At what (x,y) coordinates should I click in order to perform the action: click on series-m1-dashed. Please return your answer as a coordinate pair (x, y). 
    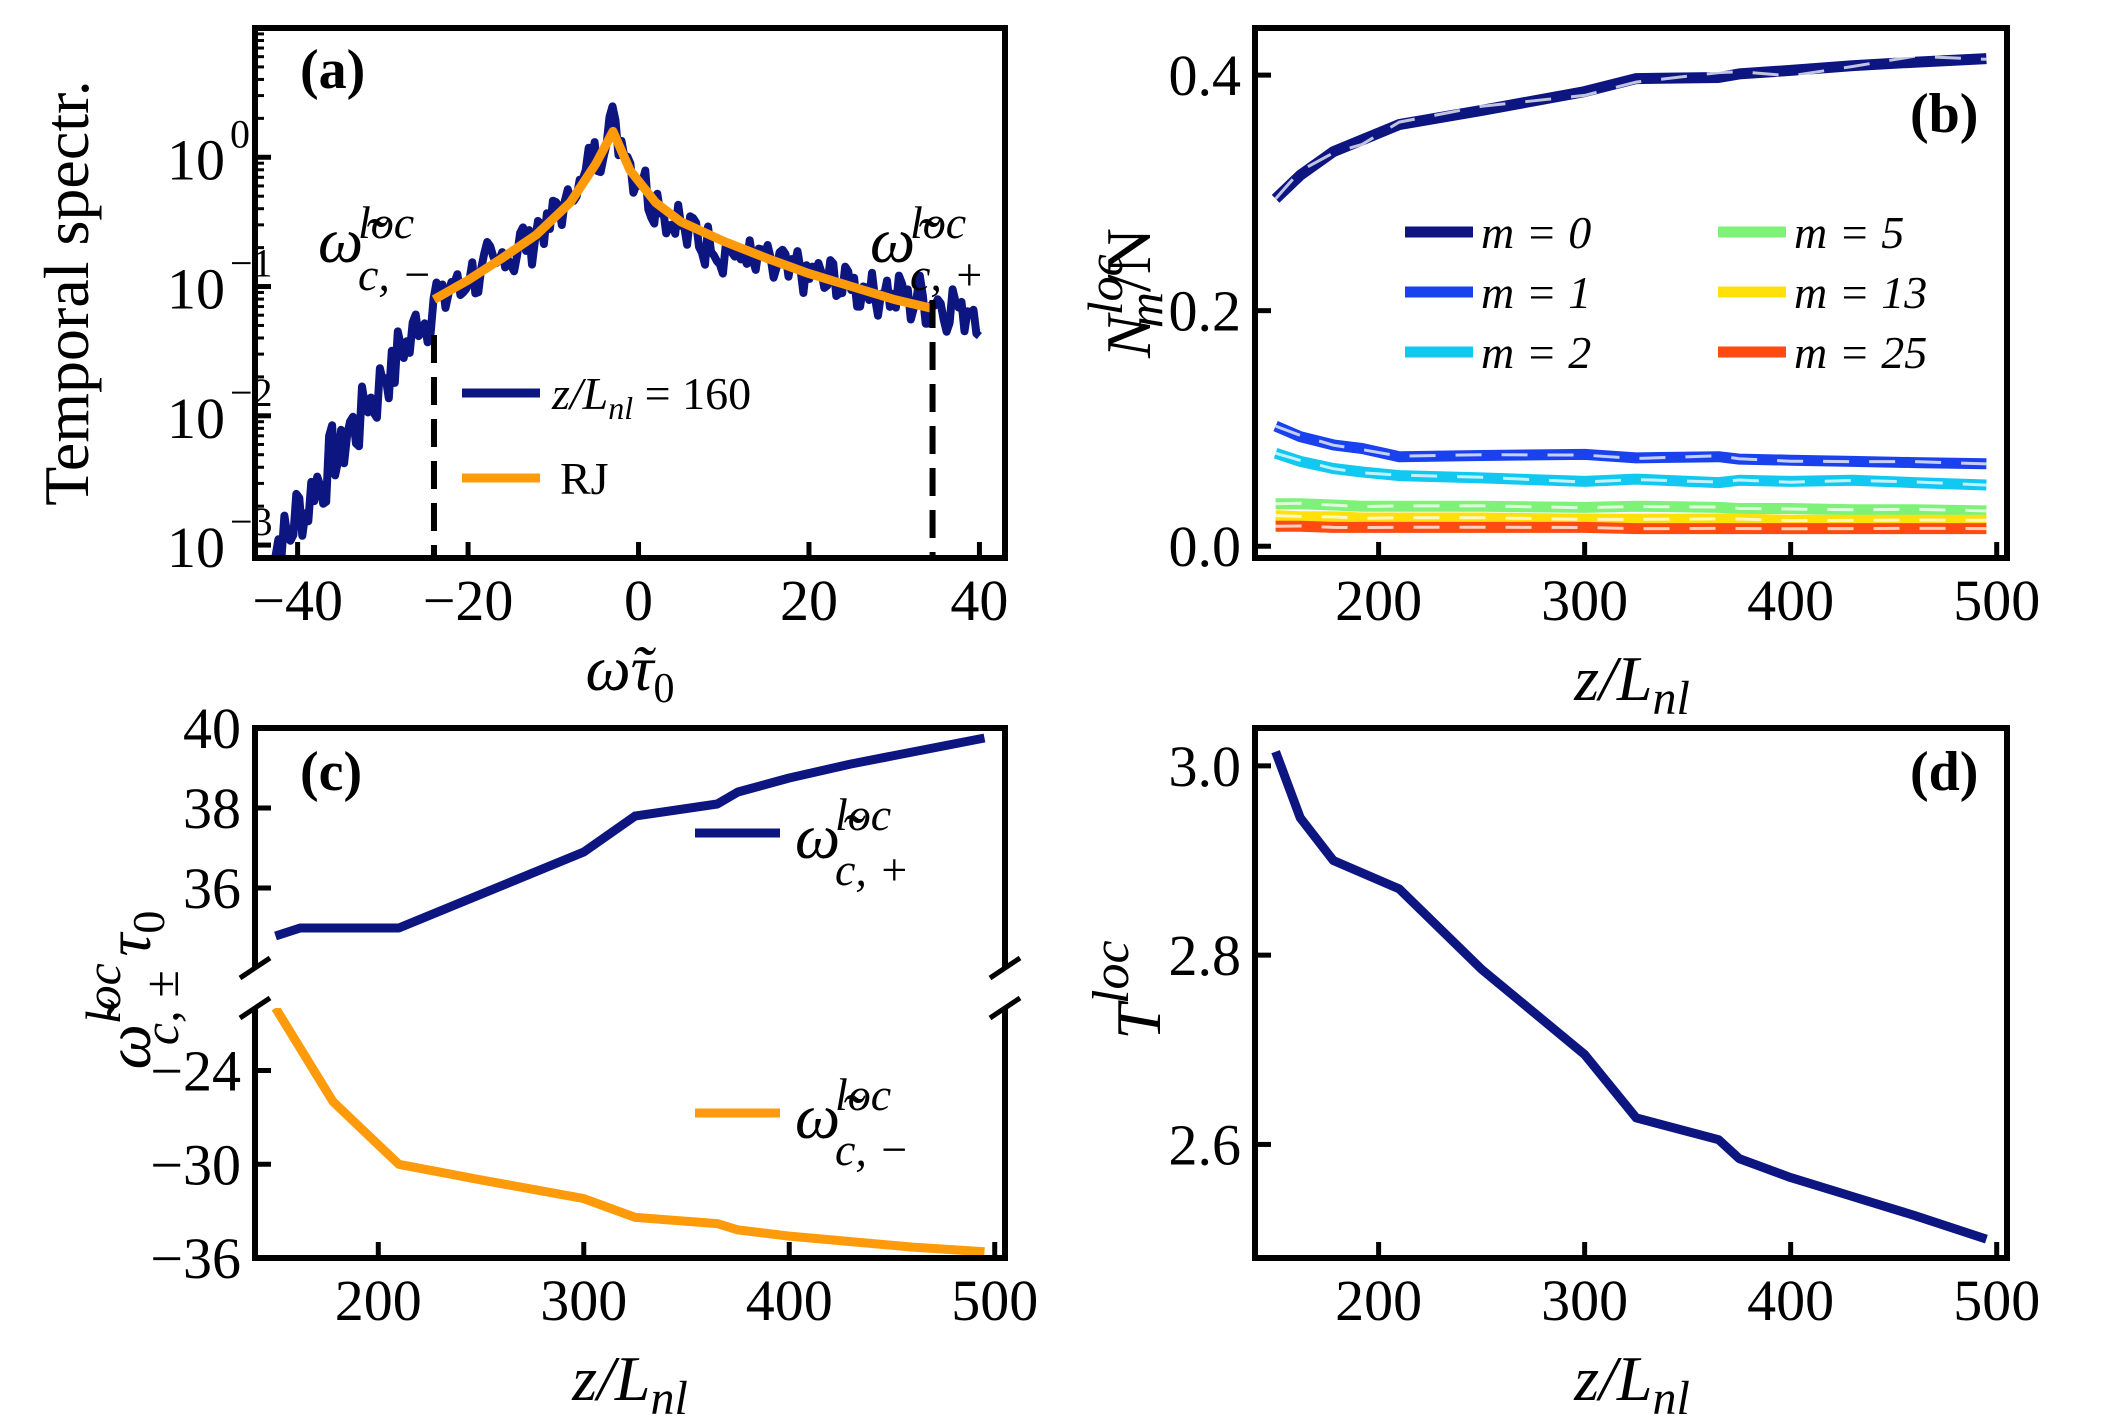
    Looking at the image, I should click on (1631, 445).